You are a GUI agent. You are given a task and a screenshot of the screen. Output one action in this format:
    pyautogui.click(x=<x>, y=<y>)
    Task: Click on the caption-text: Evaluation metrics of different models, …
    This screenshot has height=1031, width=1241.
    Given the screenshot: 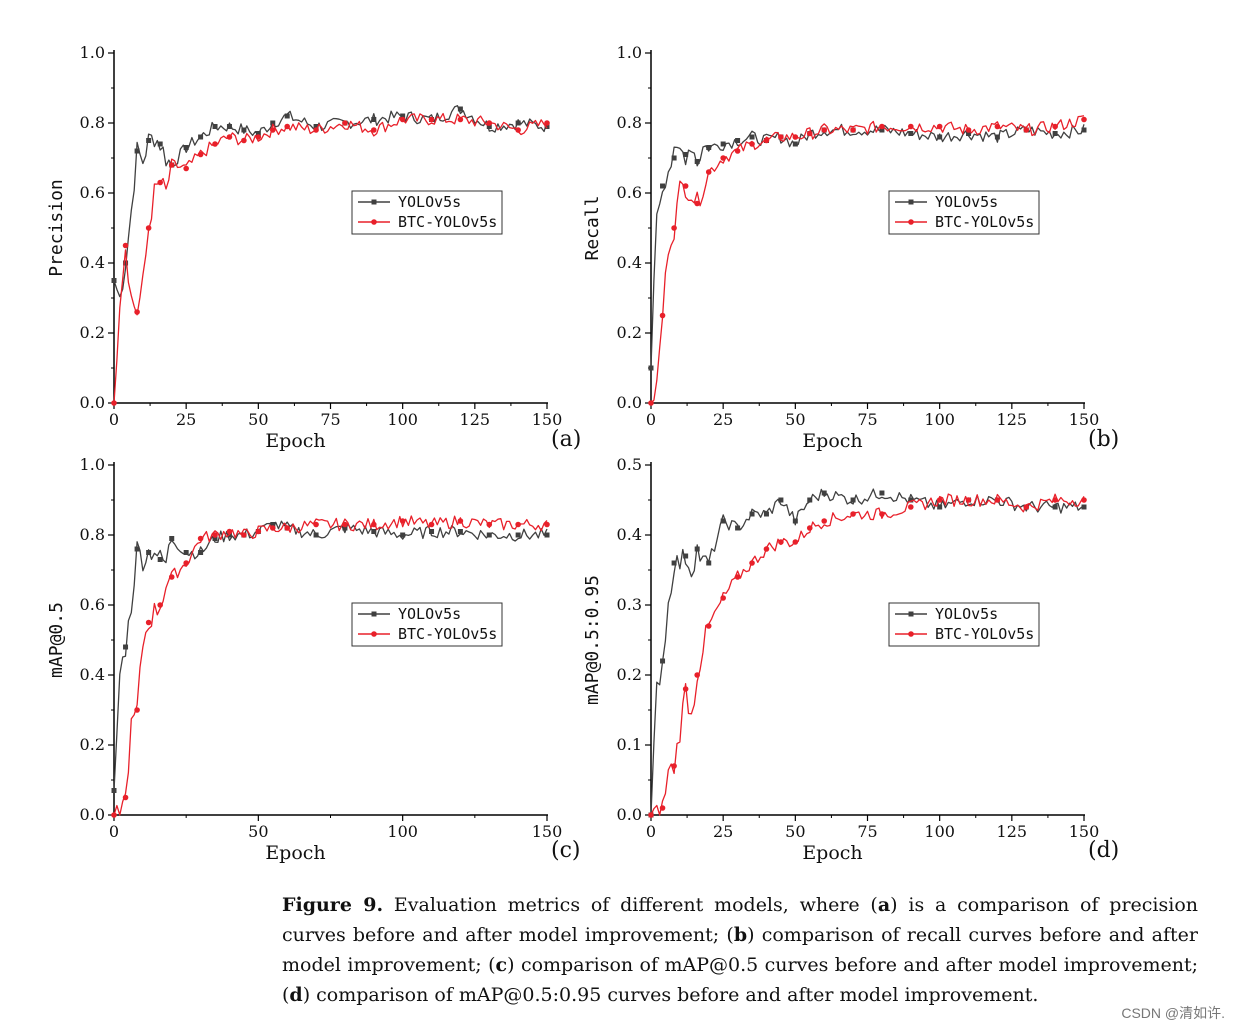 What is the action you would take?
    pyautogui.click(x=740, y=950)
    